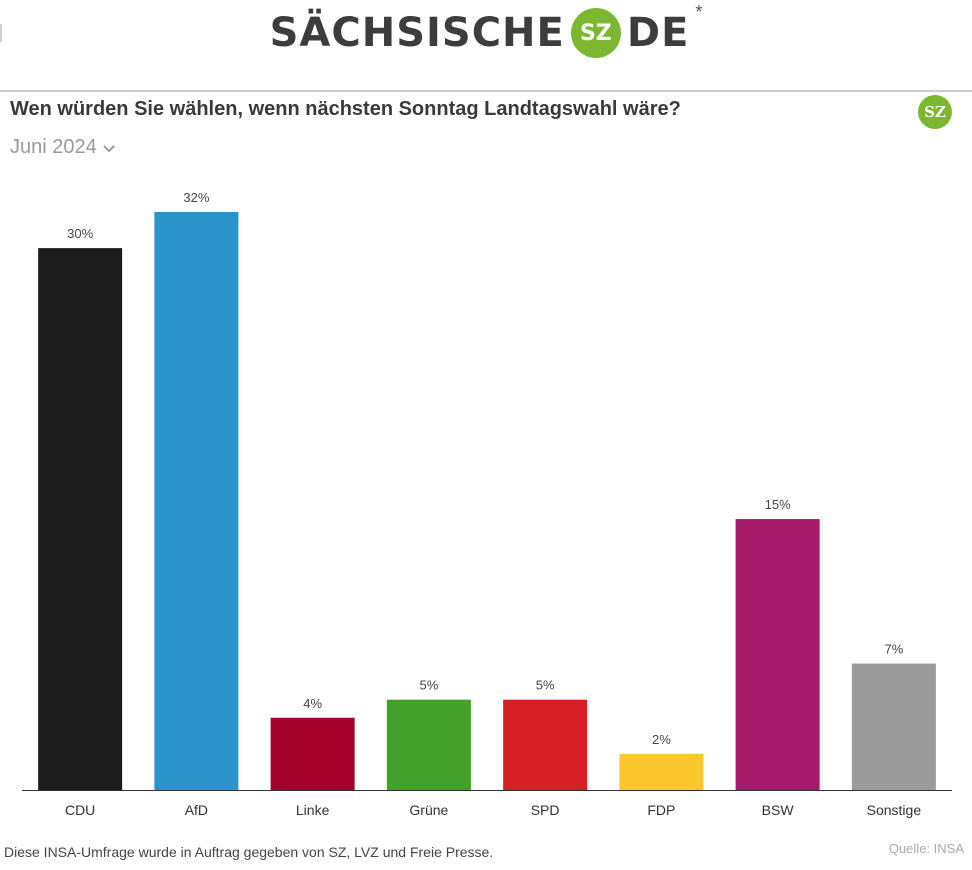 The image size is (972, 870). I want to click on data-label-linke: 4%, so click(312, 703).